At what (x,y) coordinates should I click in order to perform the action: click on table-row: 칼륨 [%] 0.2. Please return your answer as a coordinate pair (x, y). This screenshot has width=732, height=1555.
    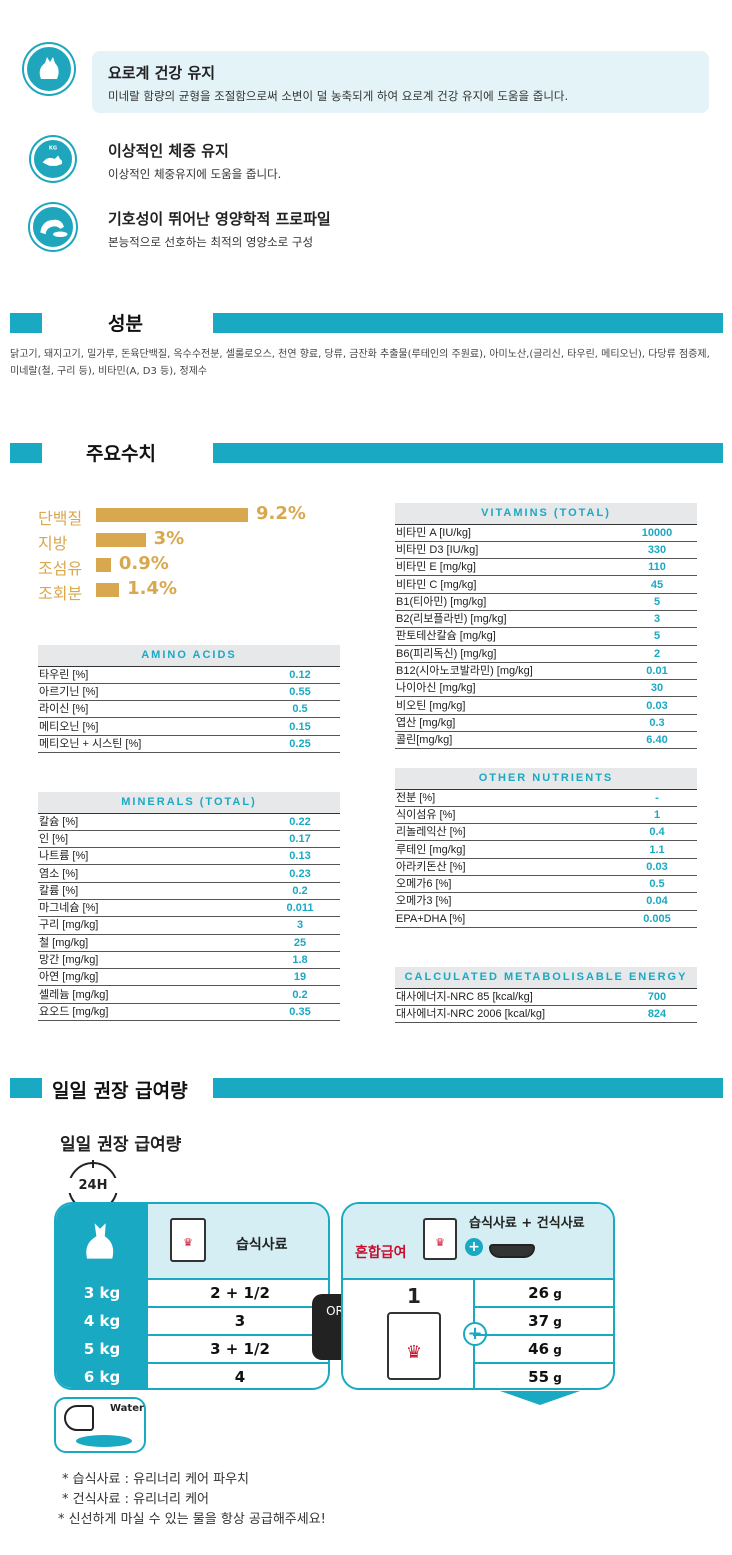
    Looking at the image, I should click on (189, 891).